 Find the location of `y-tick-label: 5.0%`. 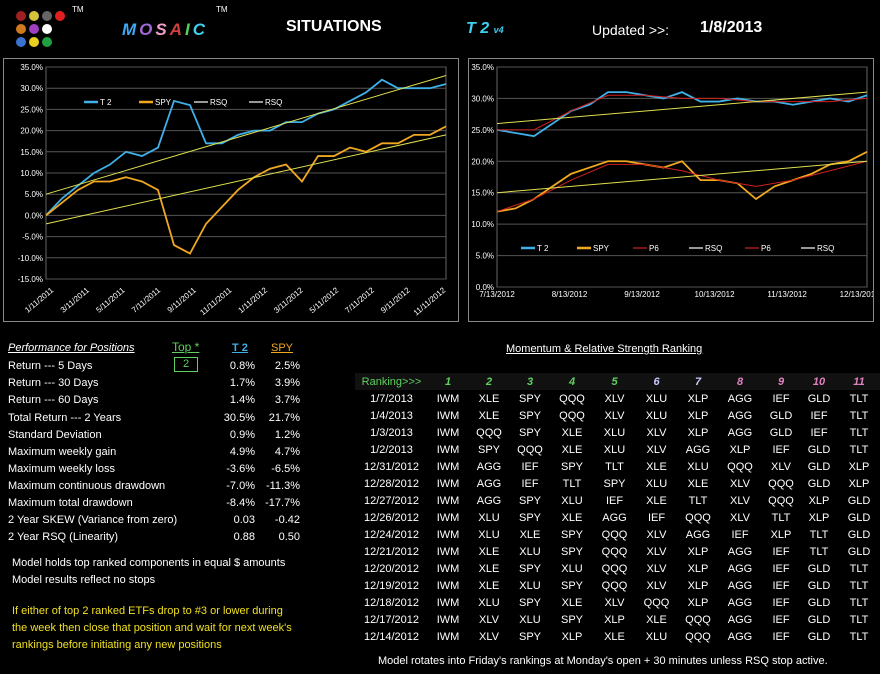

y-tick-label: 5.0% is located at coordinates (34, 194).